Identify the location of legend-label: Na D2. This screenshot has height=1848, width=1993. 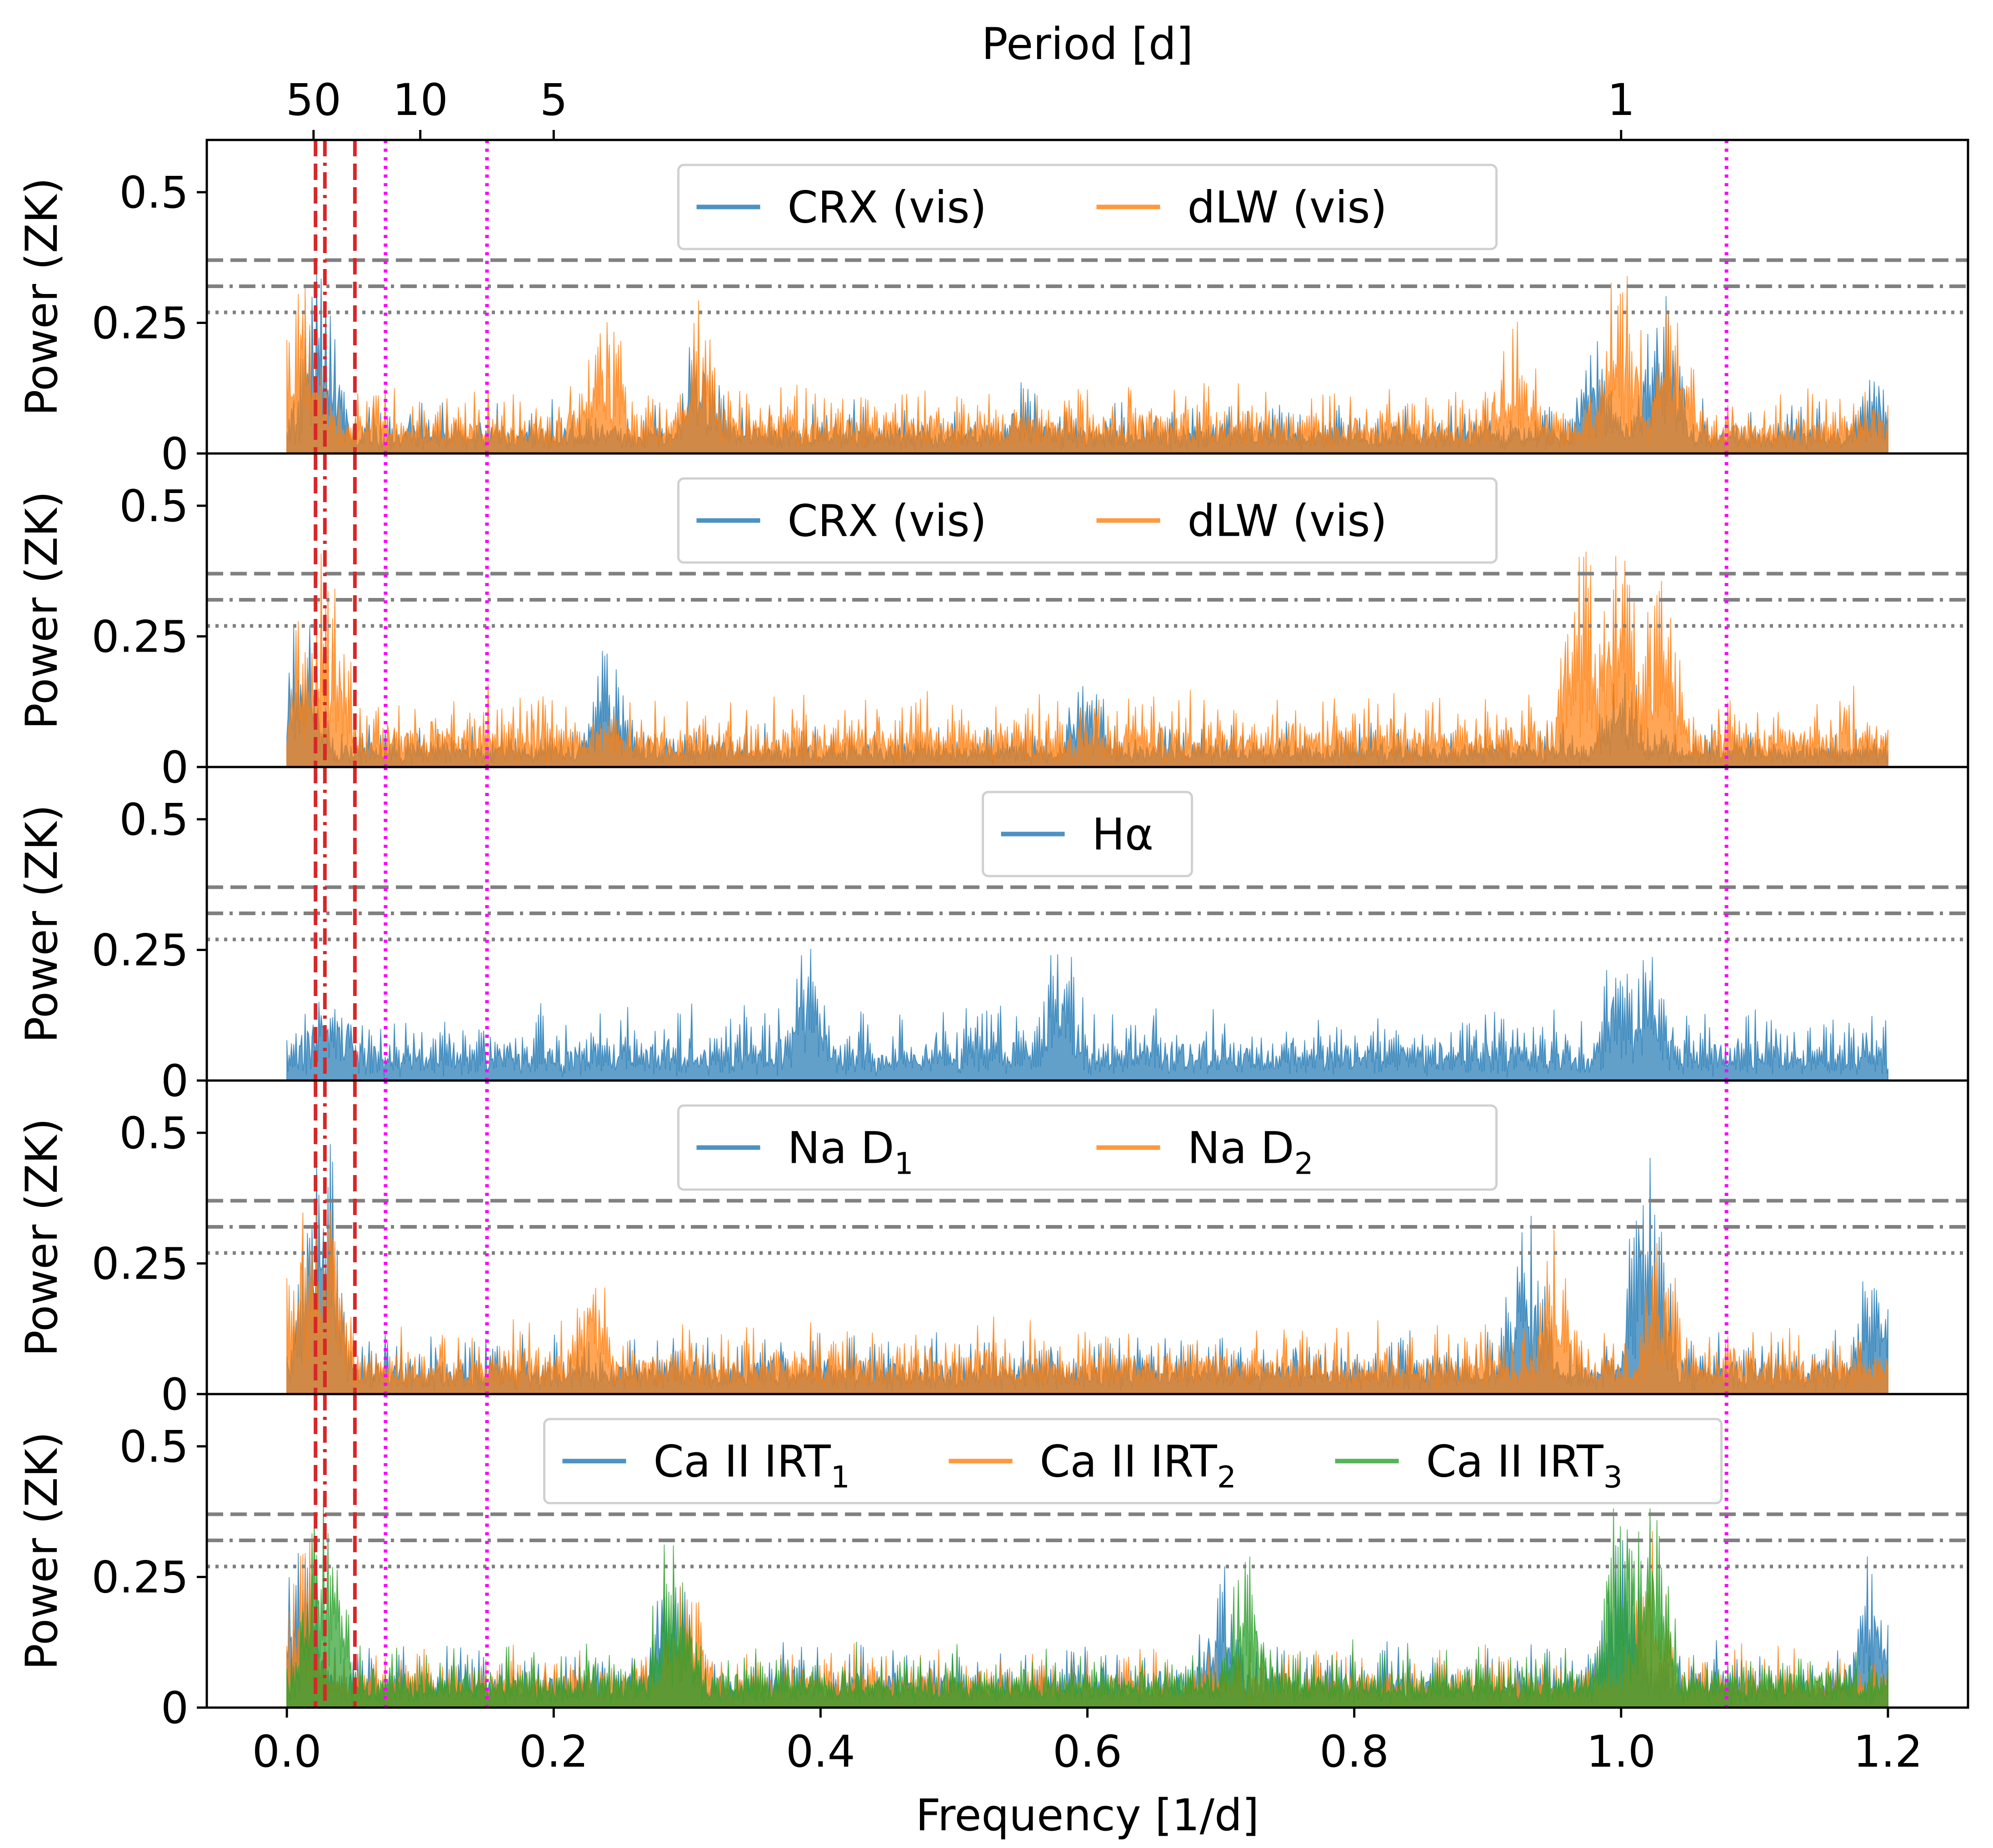
(1251, 1152).